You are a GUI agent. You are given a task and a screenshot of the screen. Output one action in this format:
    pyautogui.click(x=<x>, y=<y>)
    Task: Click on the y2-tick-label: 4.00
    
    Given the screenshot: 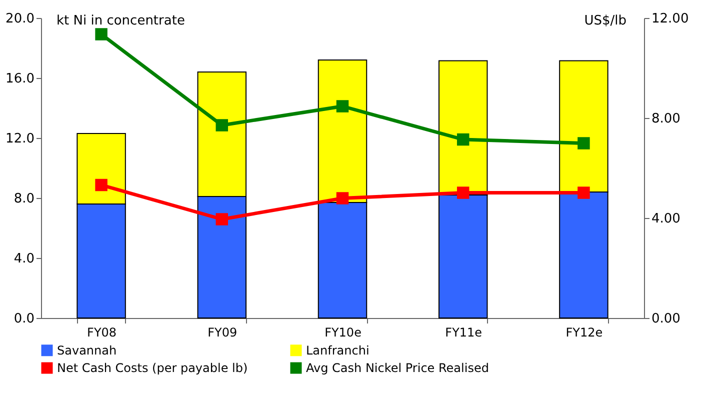 What is the action you would take?
    pyautogui.click(x=666, y=219)
    